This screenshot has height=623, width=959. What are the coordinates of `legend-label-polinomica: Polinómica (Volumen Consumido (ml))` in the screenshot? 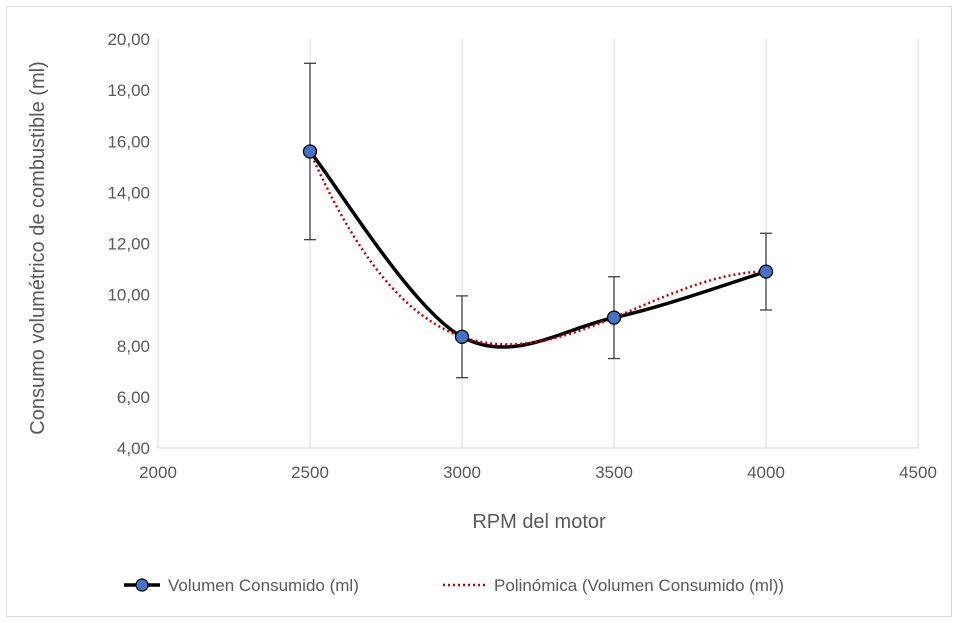 It's located at (639, 585).